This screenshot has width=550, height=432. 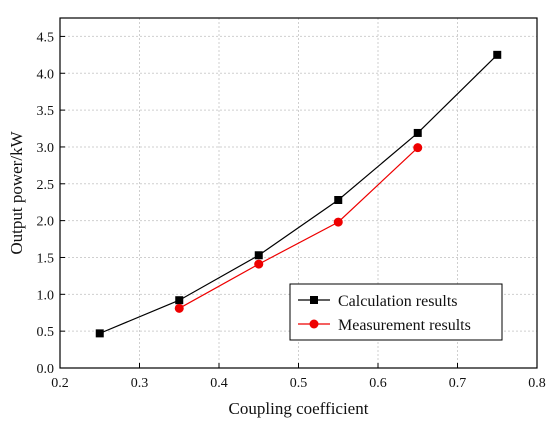 What do you see at coordinates (458, 383) in the screenshot?
I see `x-tick-label: 0.7` at bounding box center [458, 383].